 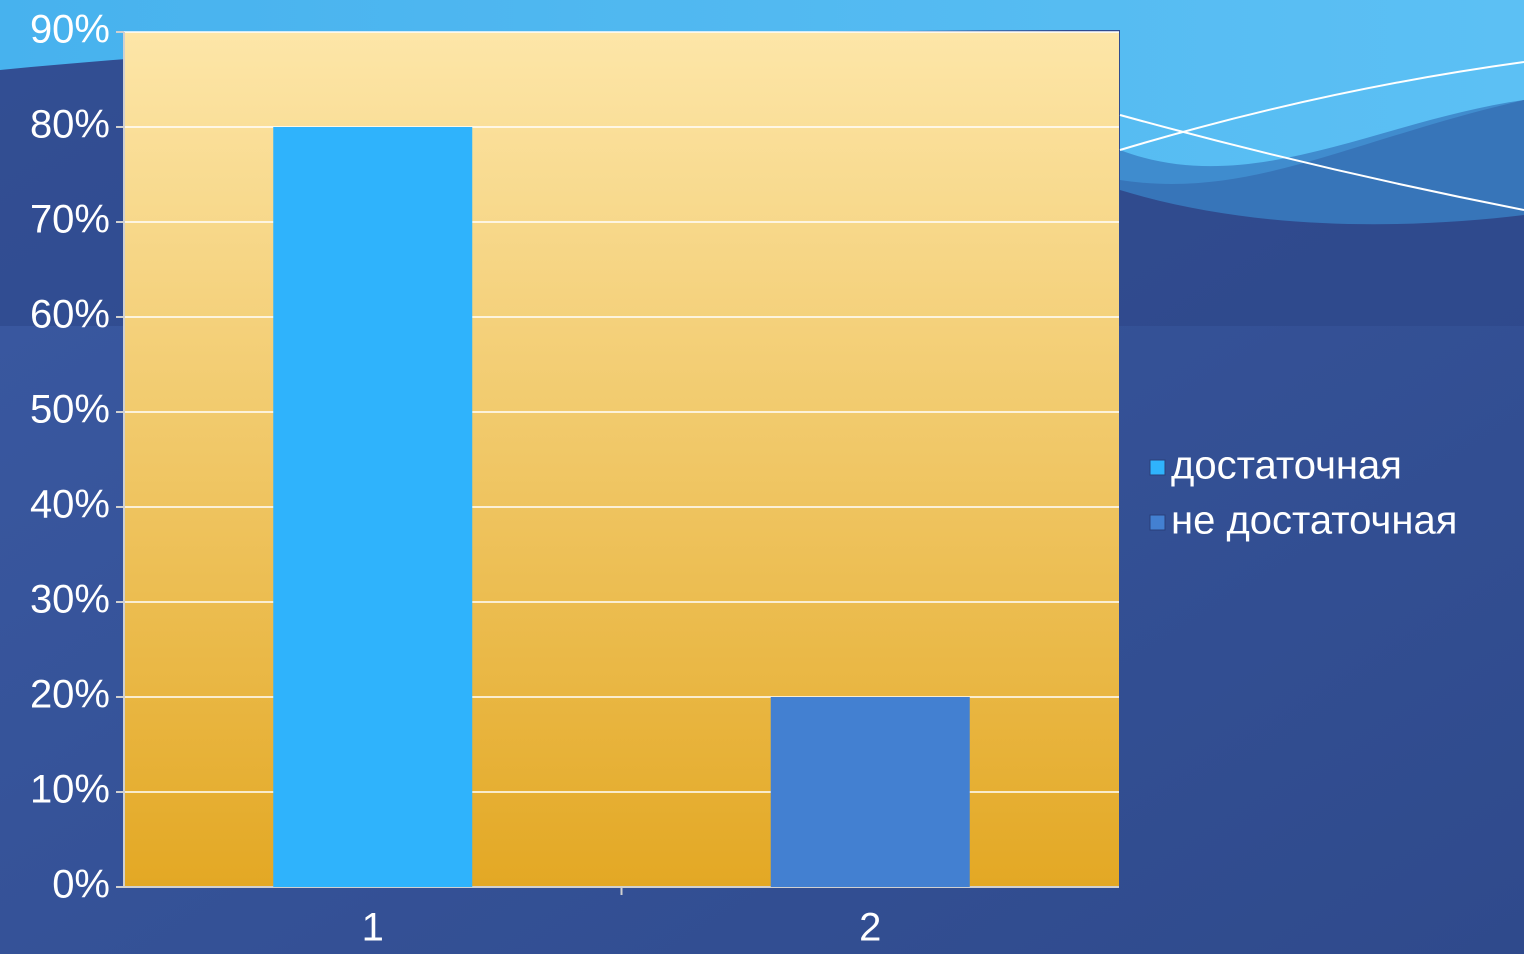 I want to click on y-tick-label: 90%, so click(x=70, y=30).